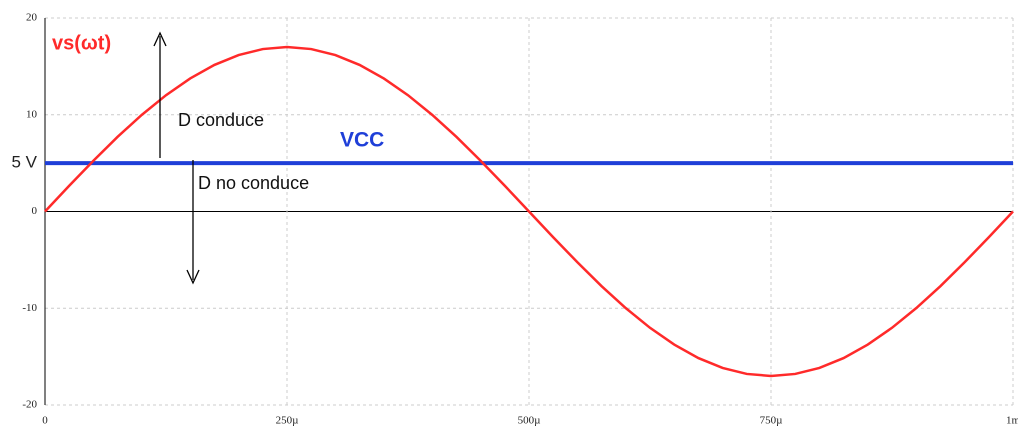 This screenshot has height=440, width=1018. What do you see at coordinates (529, 421) in the screenshot?
I see `x-tick-label: 500µ` at bounding box center [529, 421].